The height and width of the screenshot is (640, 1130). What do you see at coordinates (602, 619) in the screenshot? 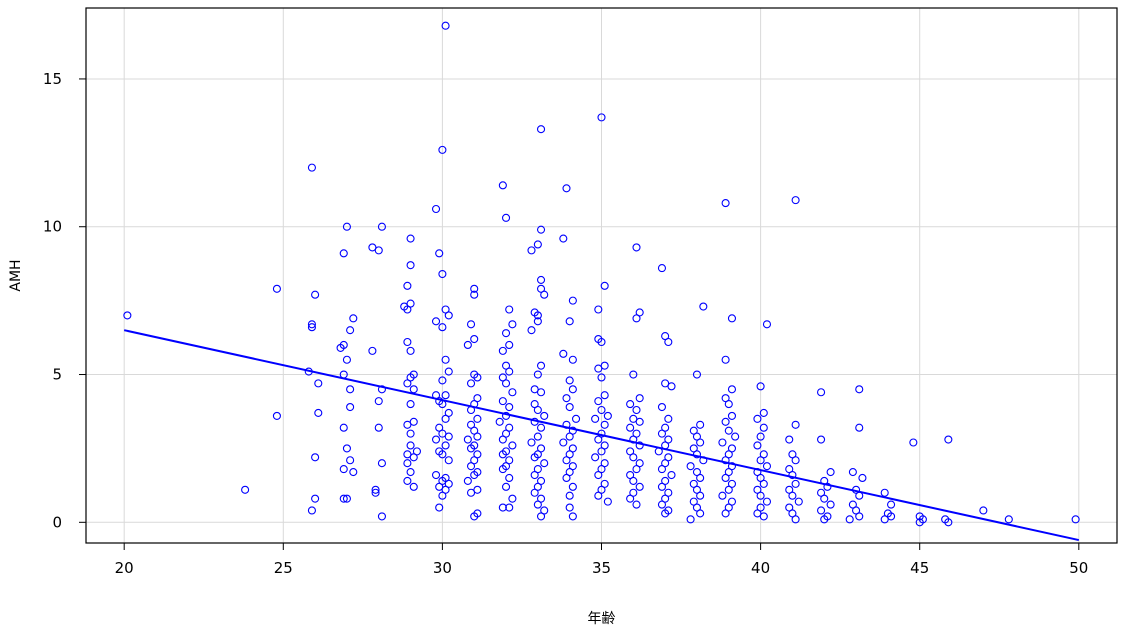
I see `x-axis-label: 年齢` at bounding box center [602, 619].